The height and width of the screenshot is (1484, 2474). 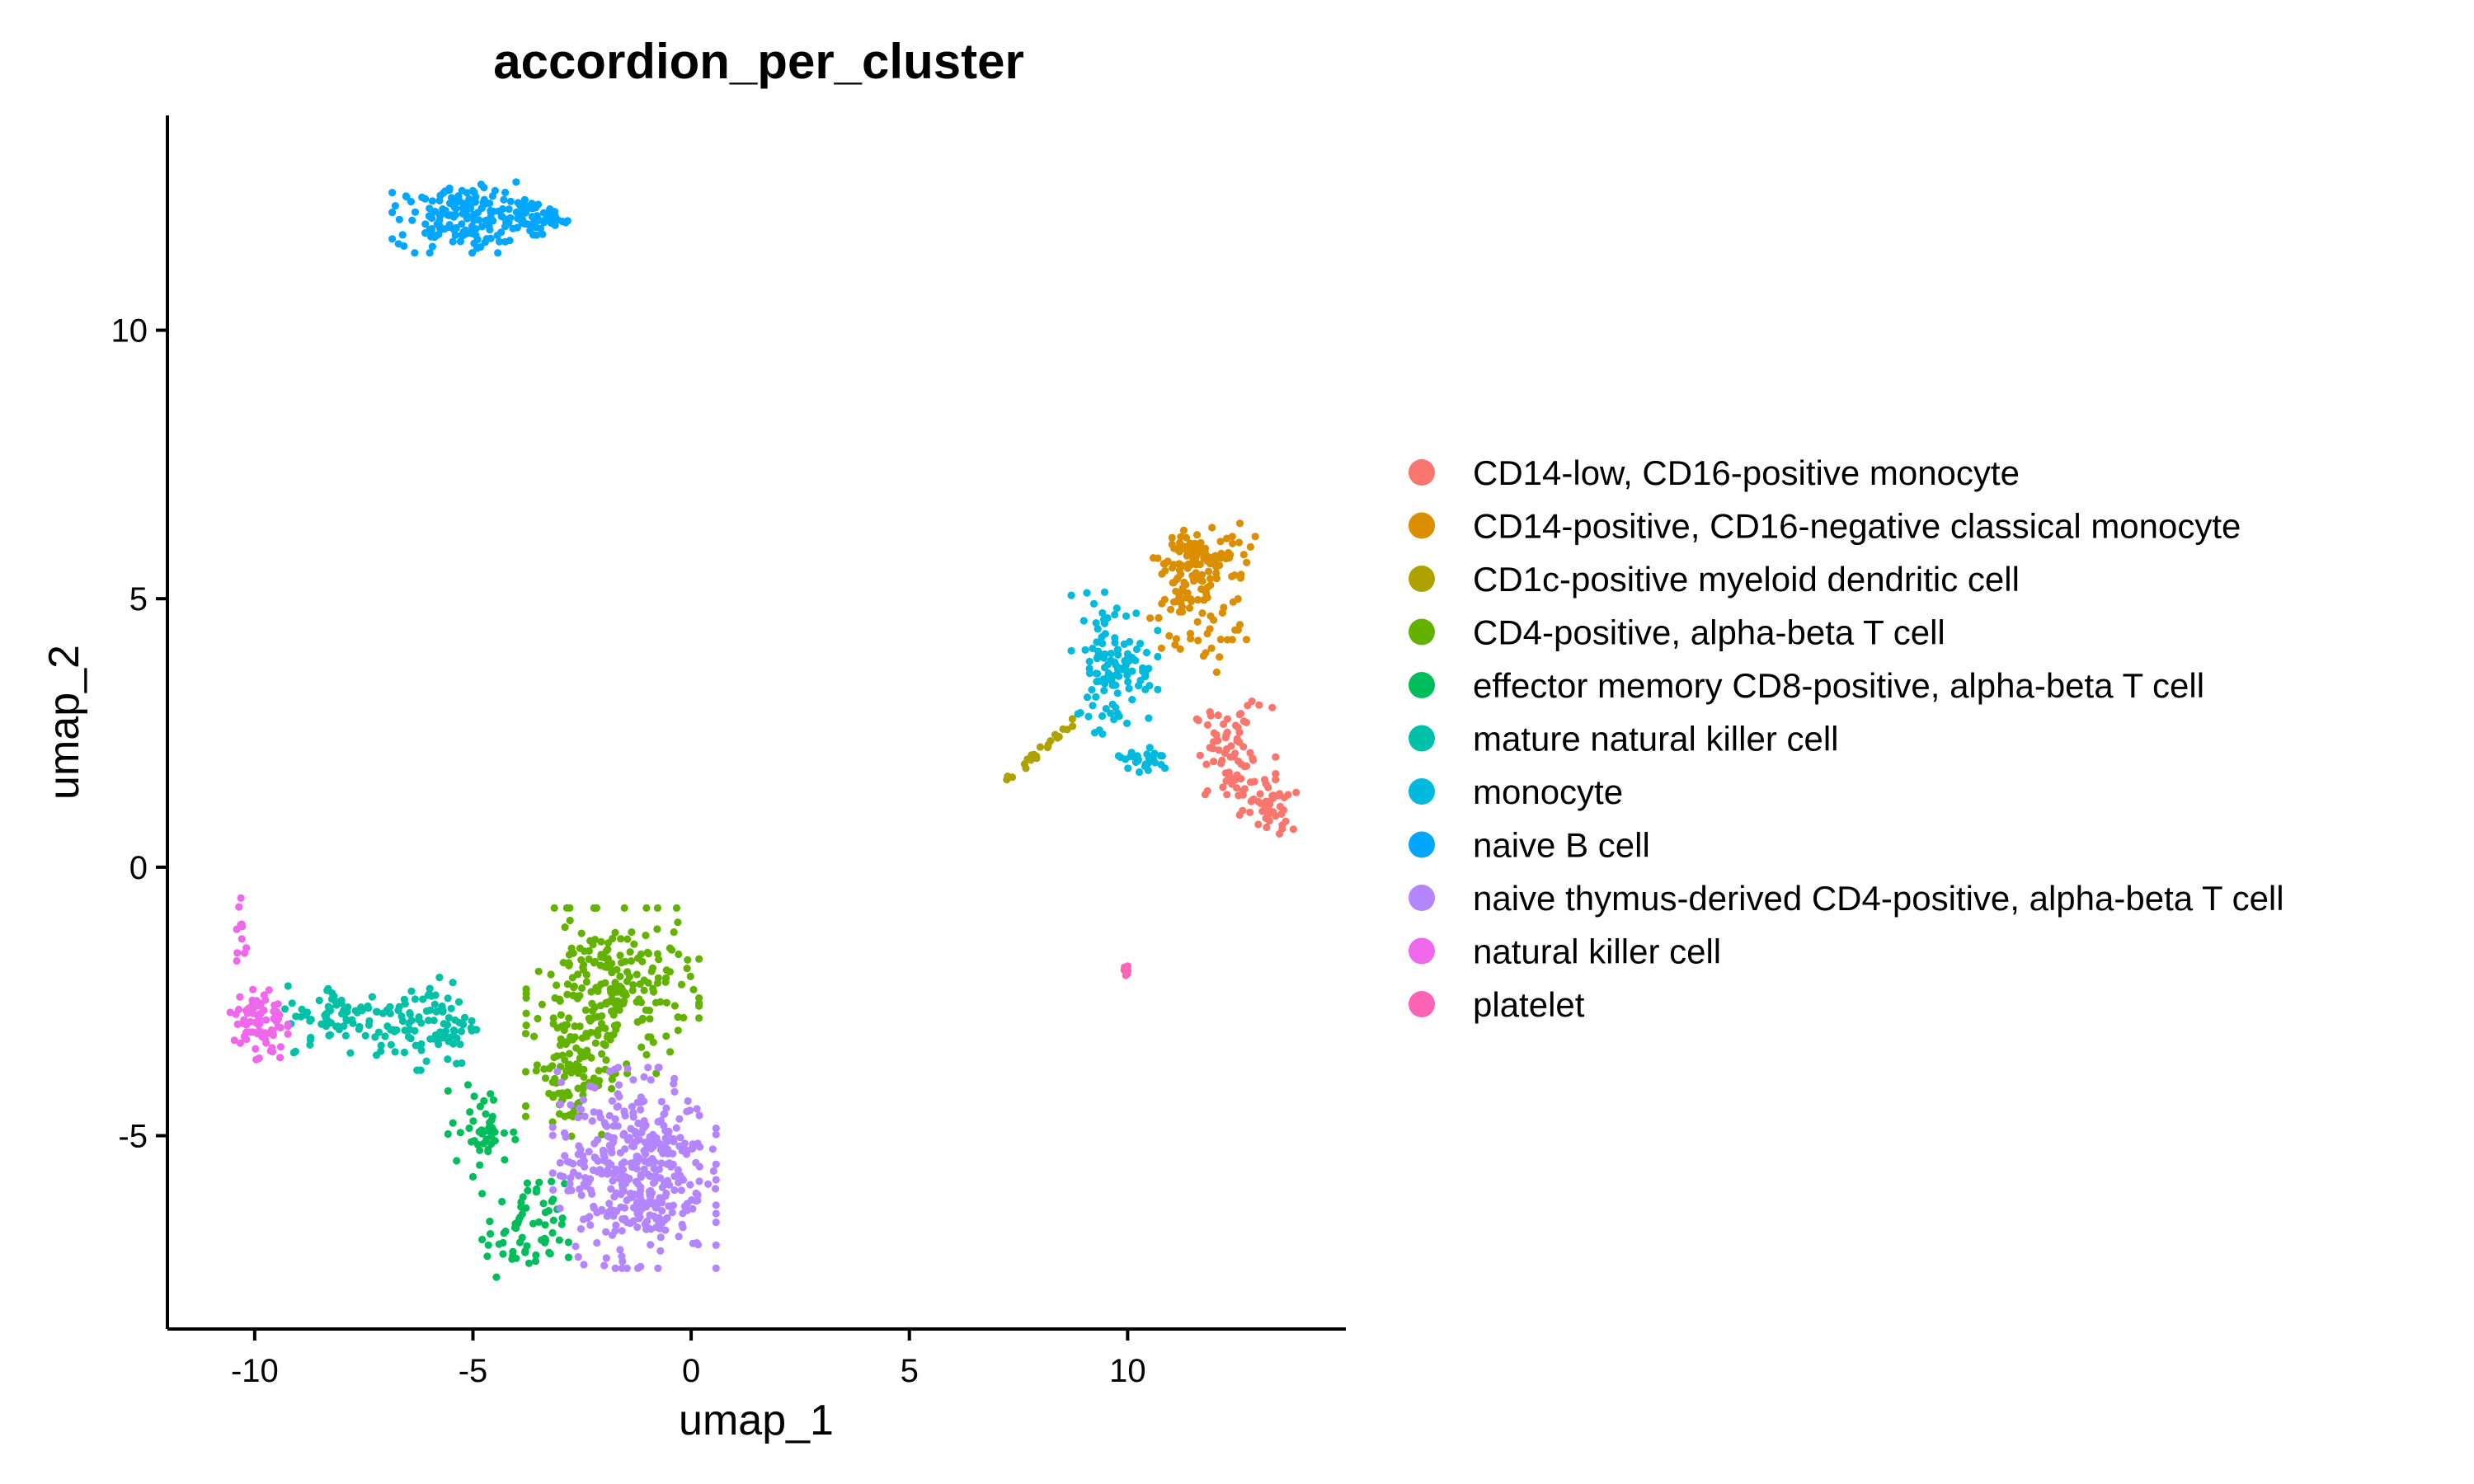 What do you see at coordinates (1127, 1371) in the screenshot?
I see `x-tick-label: 10` at bounding box center [1127, 1371].